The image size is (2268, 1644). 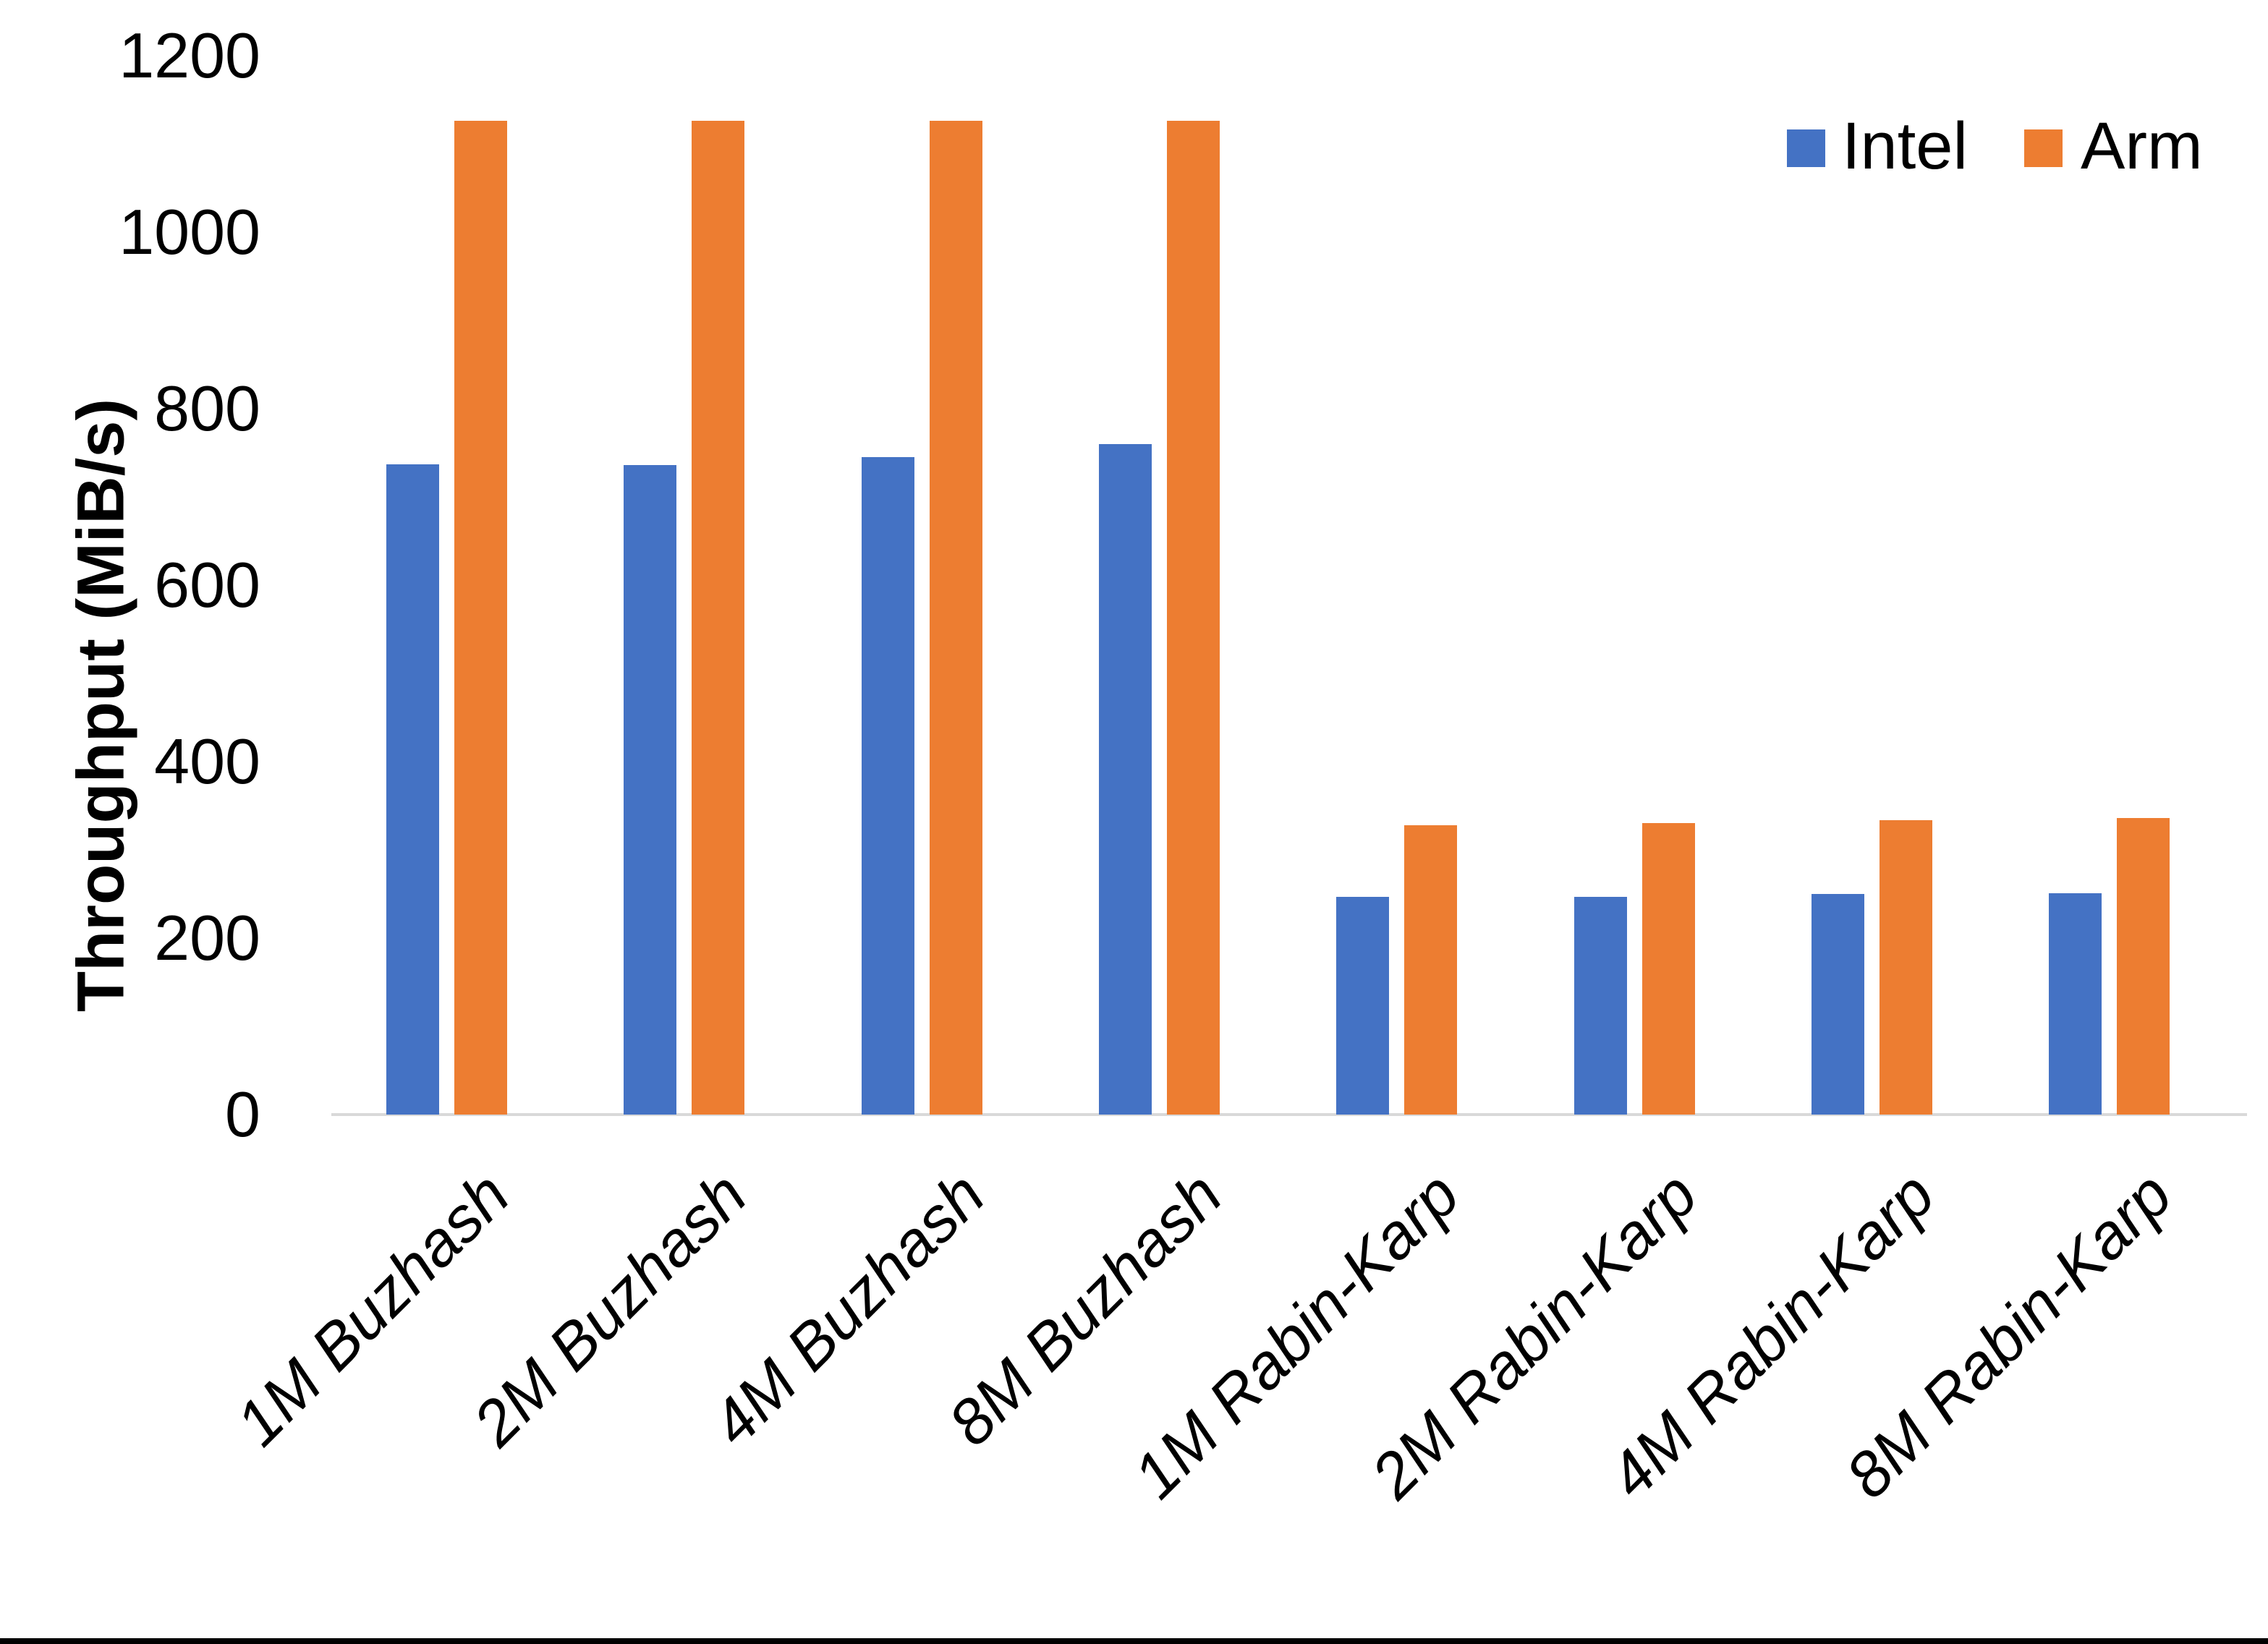 What do you see at coordinates (2142, 146) in the screenshot?
I see `legend-label-arm: Arm` at bounding box center [2142, 146].